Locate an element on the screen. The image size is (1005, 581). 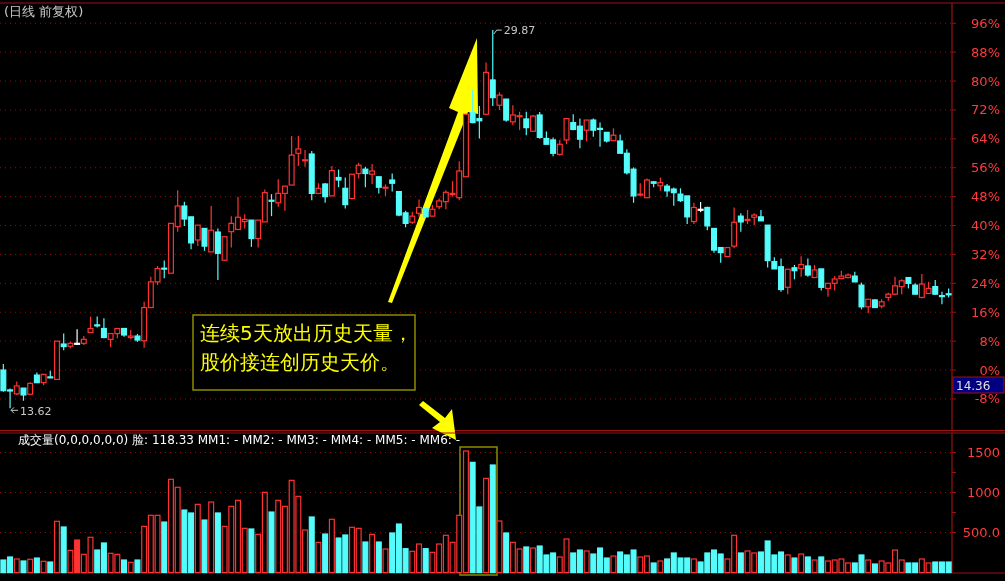
y-tick-label: 500.0 is located at coordinates (981, 533).